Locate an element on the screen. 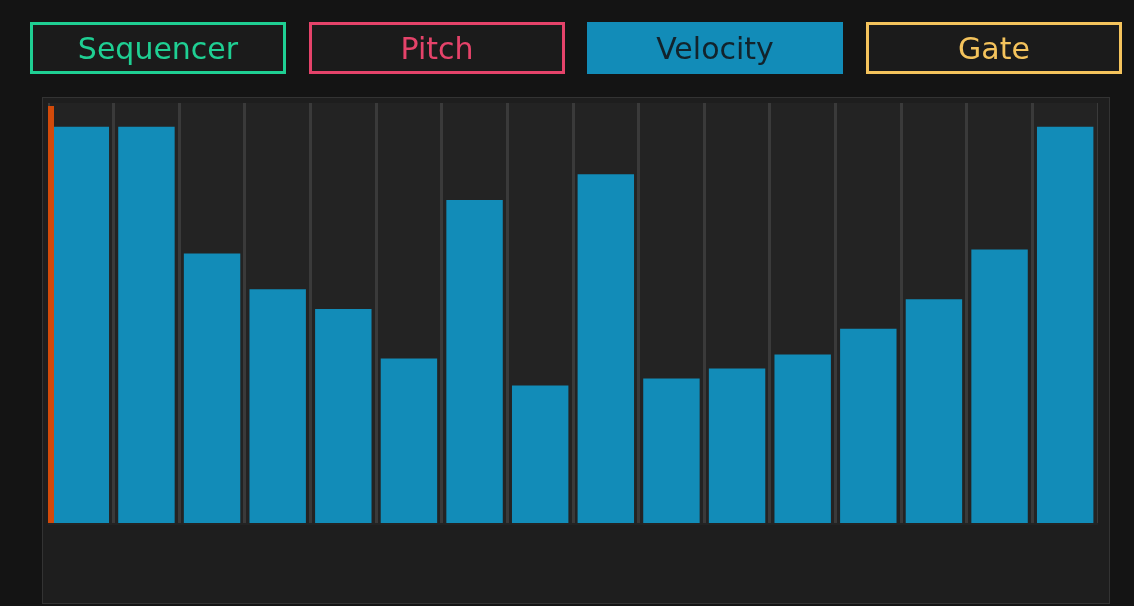 The height and width of the screenshot is (606, 1134). text: Sequencer is located at coordinates (158, 48).